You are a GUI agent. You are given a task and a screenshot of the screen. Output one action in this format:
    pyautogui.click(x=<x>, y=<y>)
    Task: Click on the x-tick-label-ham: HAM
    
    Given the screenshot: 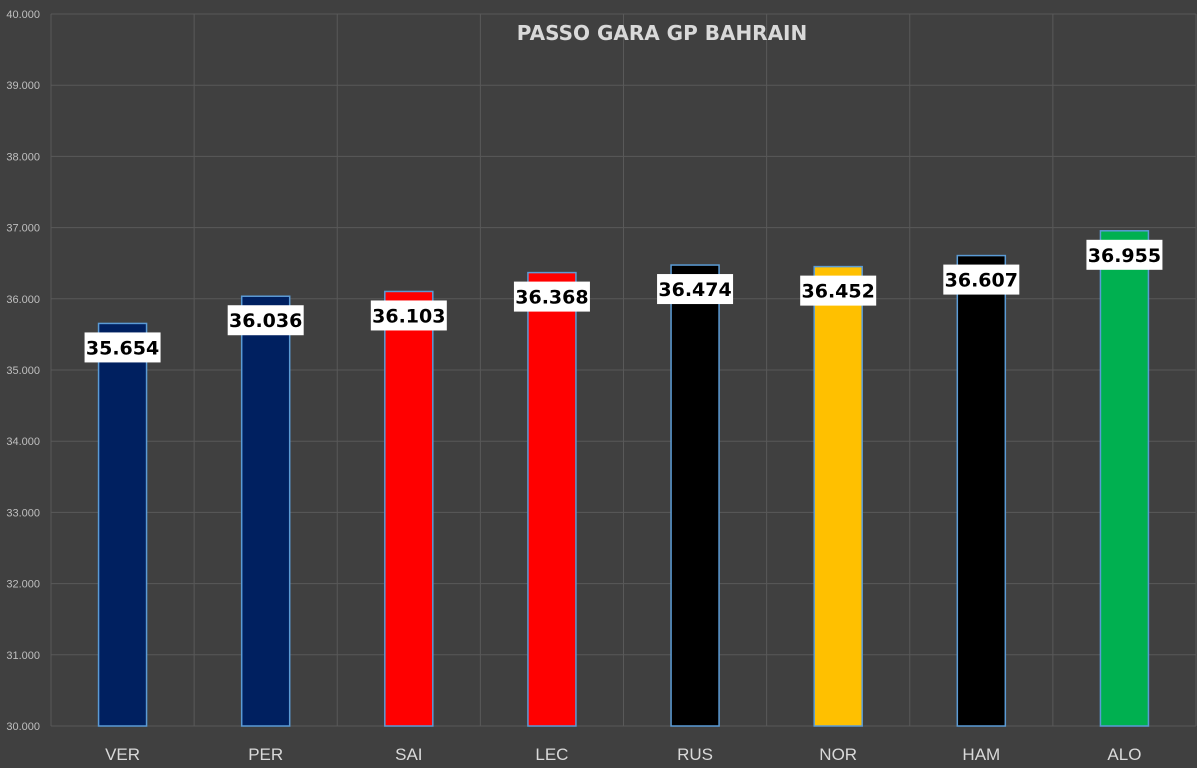 What is the action you would take?
    pyautogui.click(x=981, y=754)
    